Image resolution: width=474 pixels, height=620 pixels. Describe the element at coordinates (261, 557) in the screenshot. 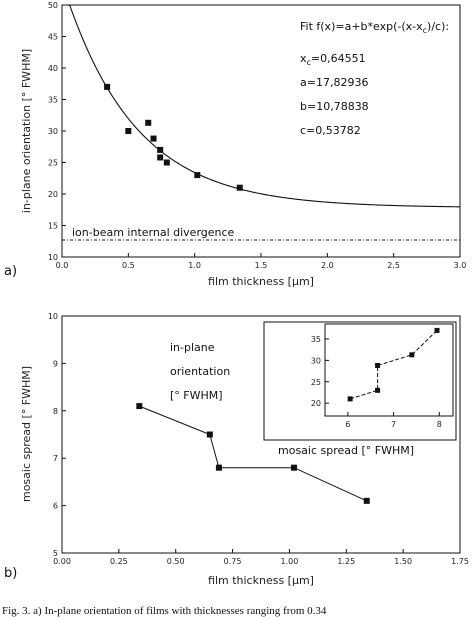

I see `chart-b-x-ticks: 0.00 0.25 0.50 0.75 1.00 1.25 1.50 1.75` at that location.